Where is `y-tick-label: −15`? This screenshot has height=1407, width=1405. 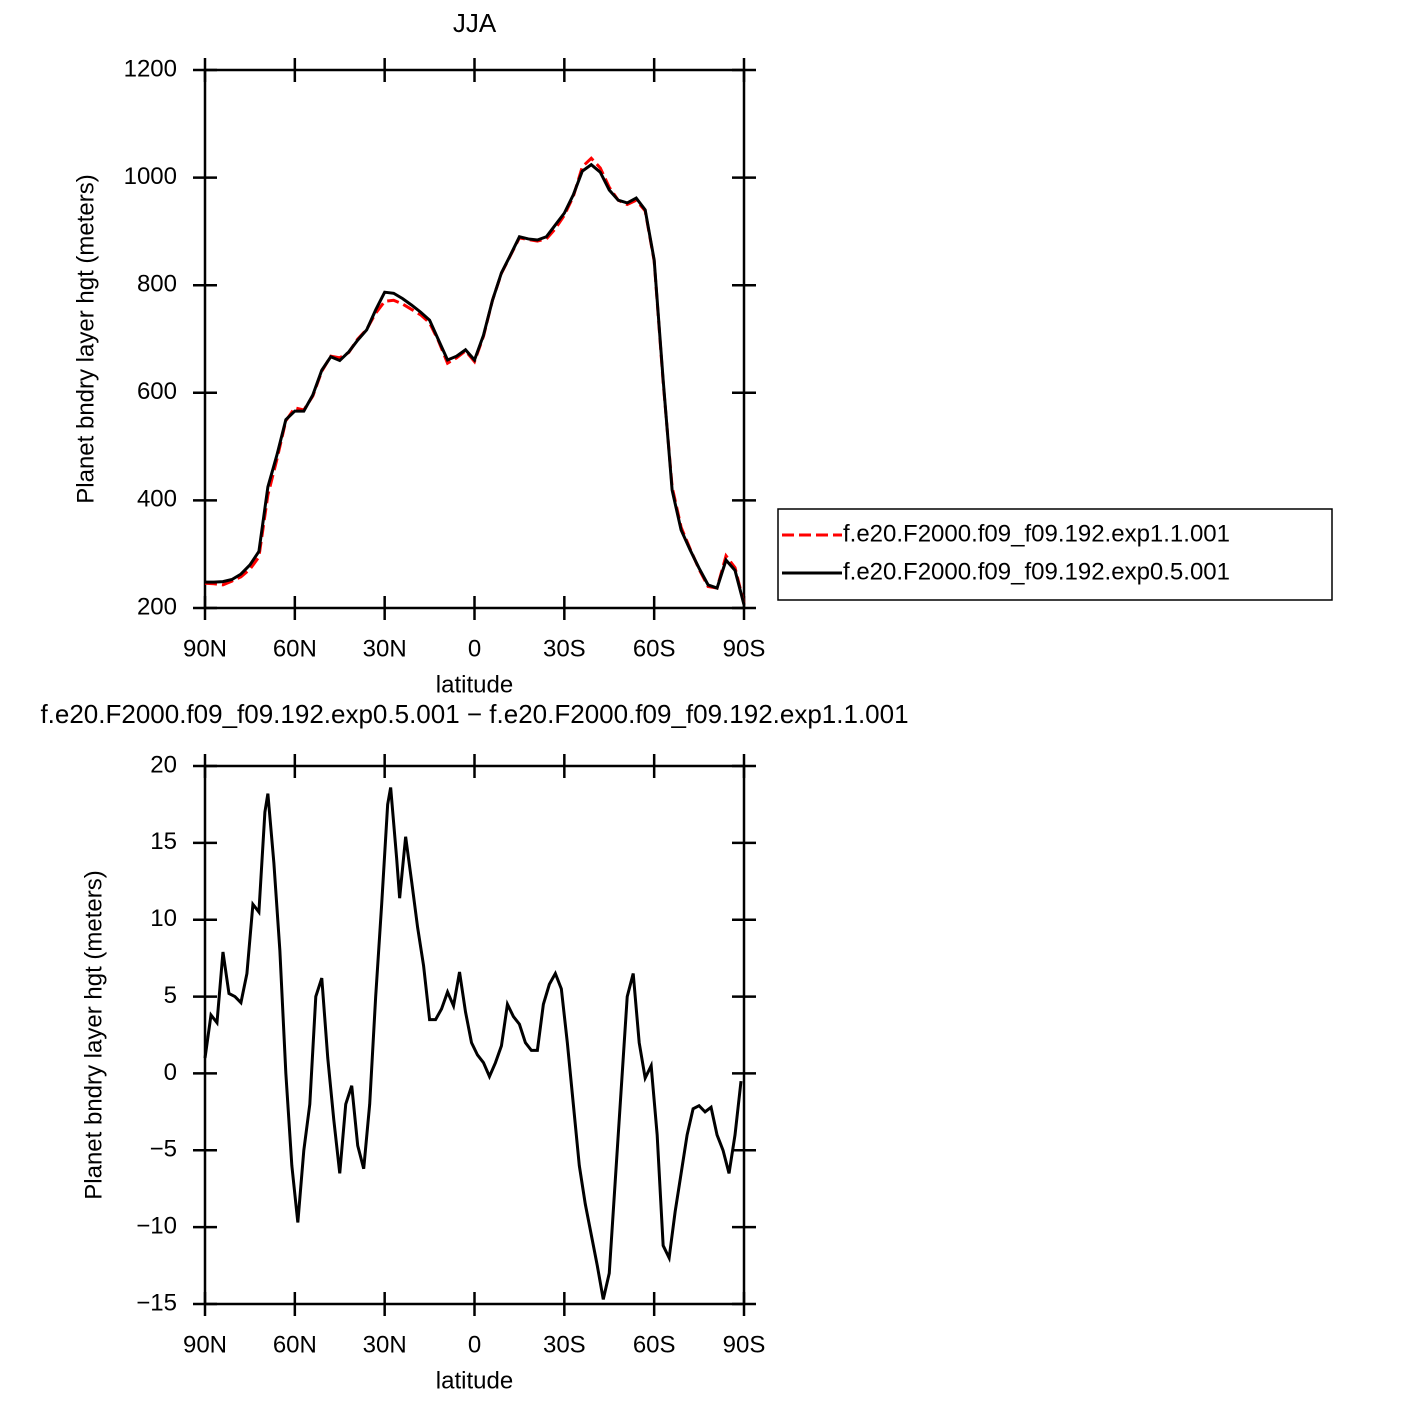 y-tick-label: −15 is located at coordinates (156, 1302).